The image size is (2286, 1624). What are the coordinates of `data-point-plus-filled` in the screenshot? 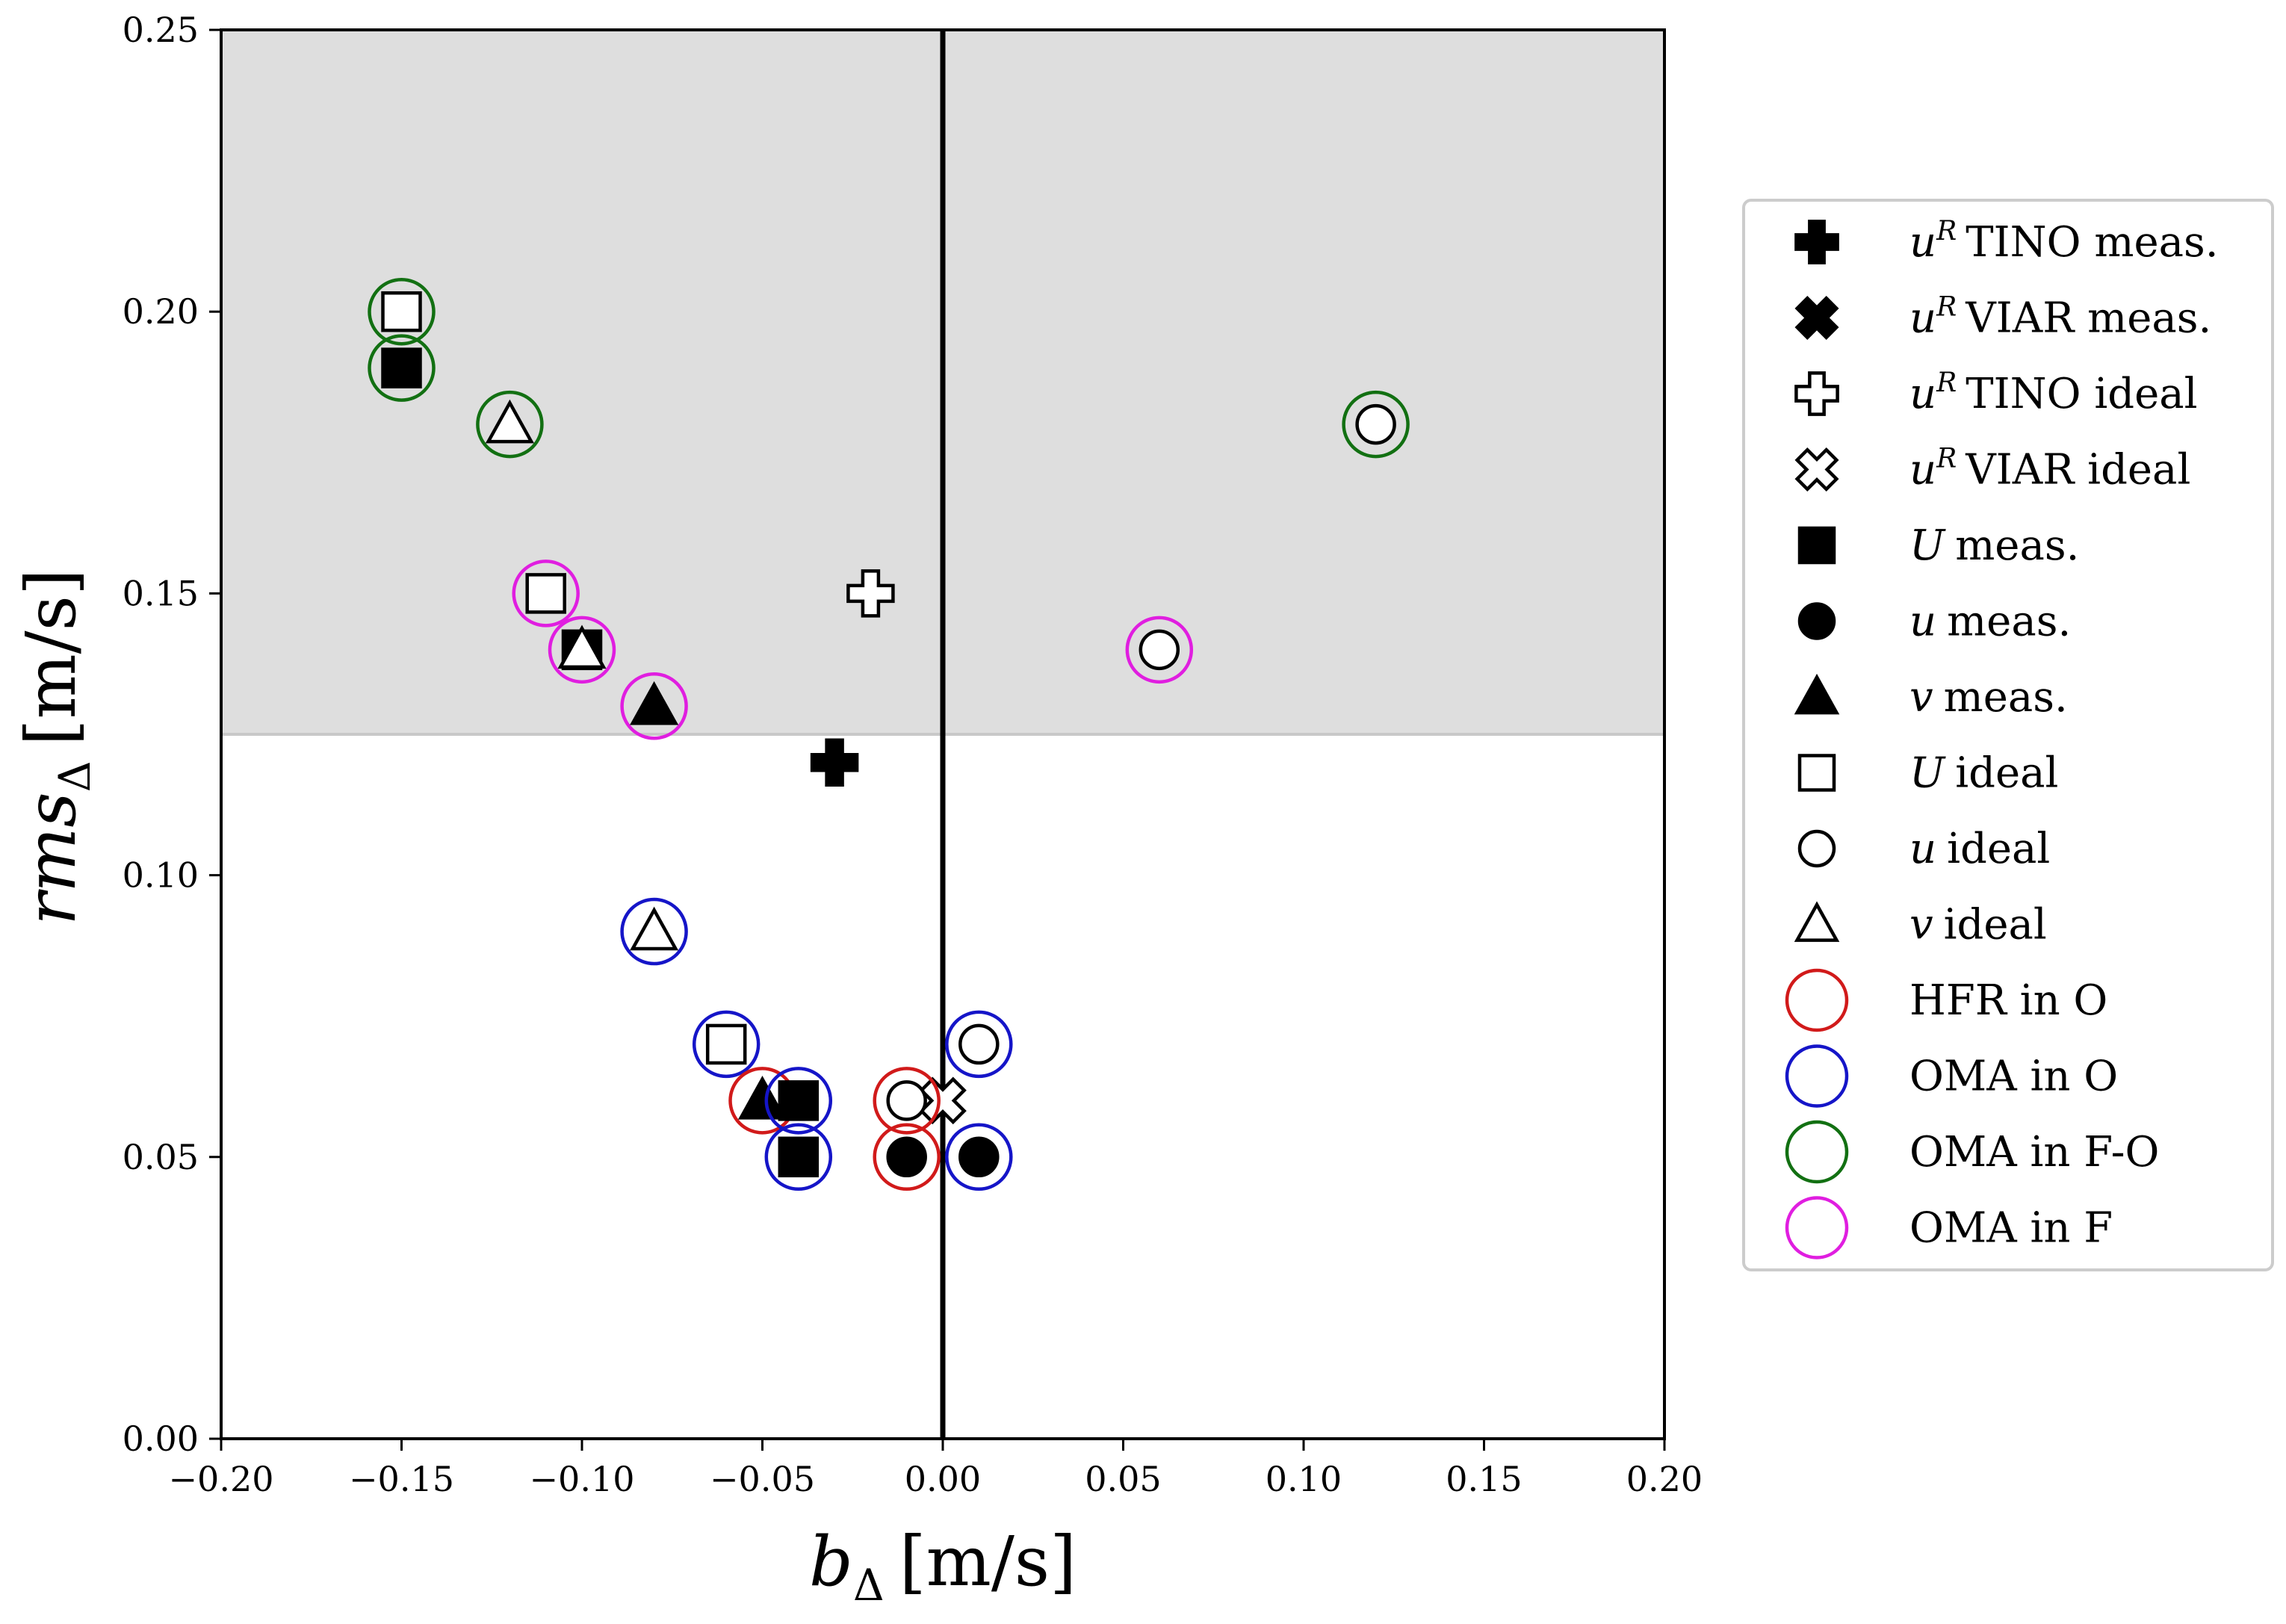 It's located at (834, 762).